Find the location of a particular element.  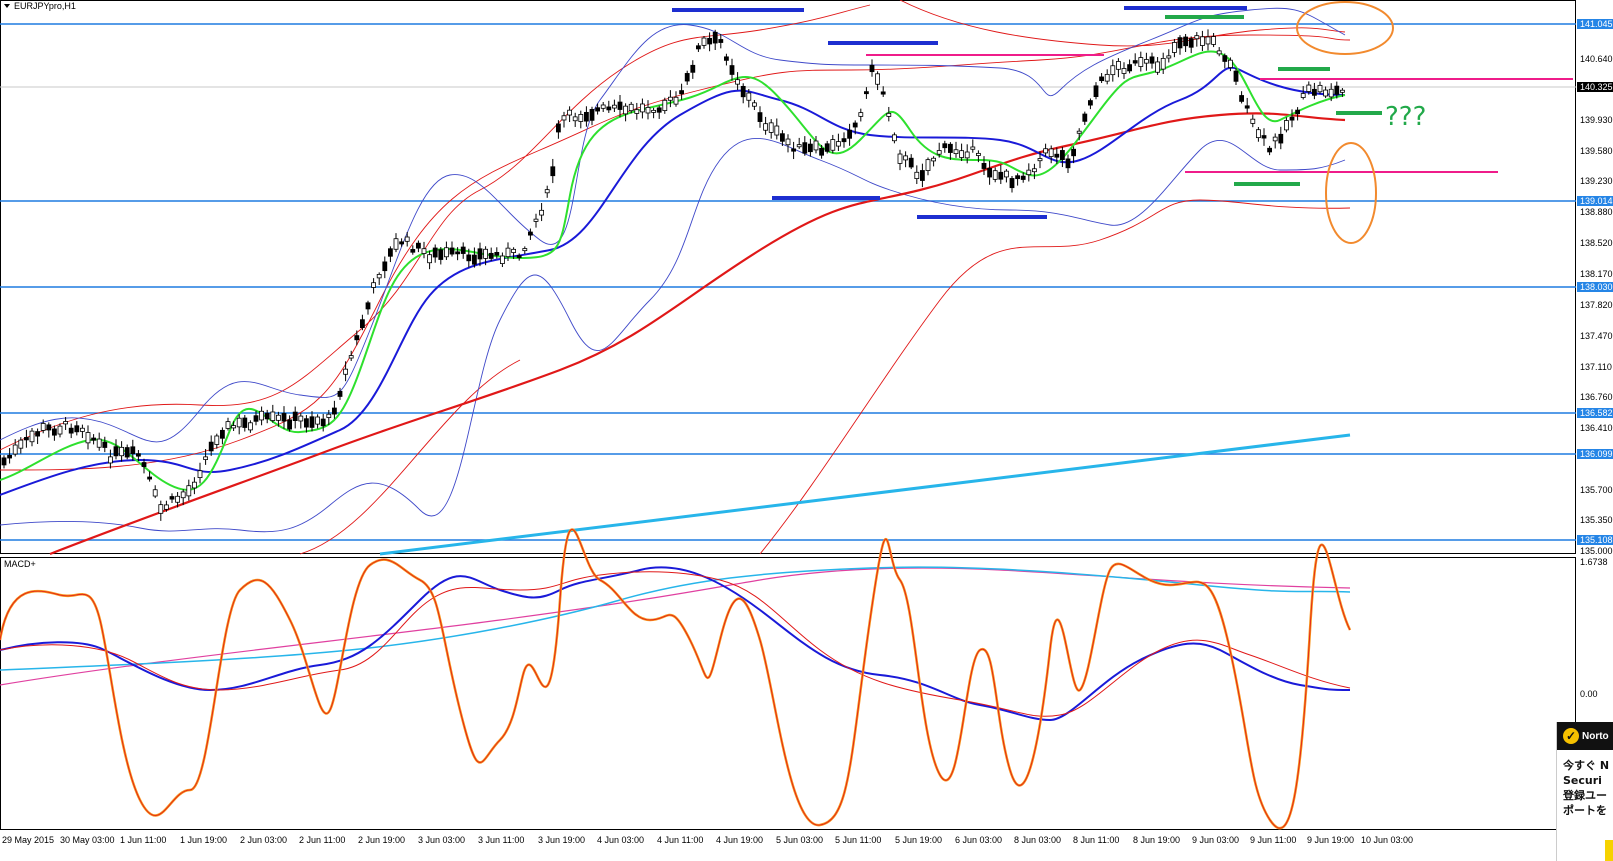

time-label: 8 Jun 03:00 is located at coordinates (1037, 840).